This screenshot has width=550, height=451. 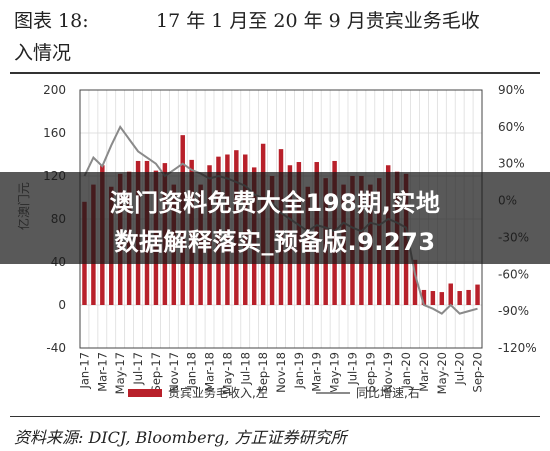 I want to click on figure-title-line2: 入情况, so click(x=43, y=53).